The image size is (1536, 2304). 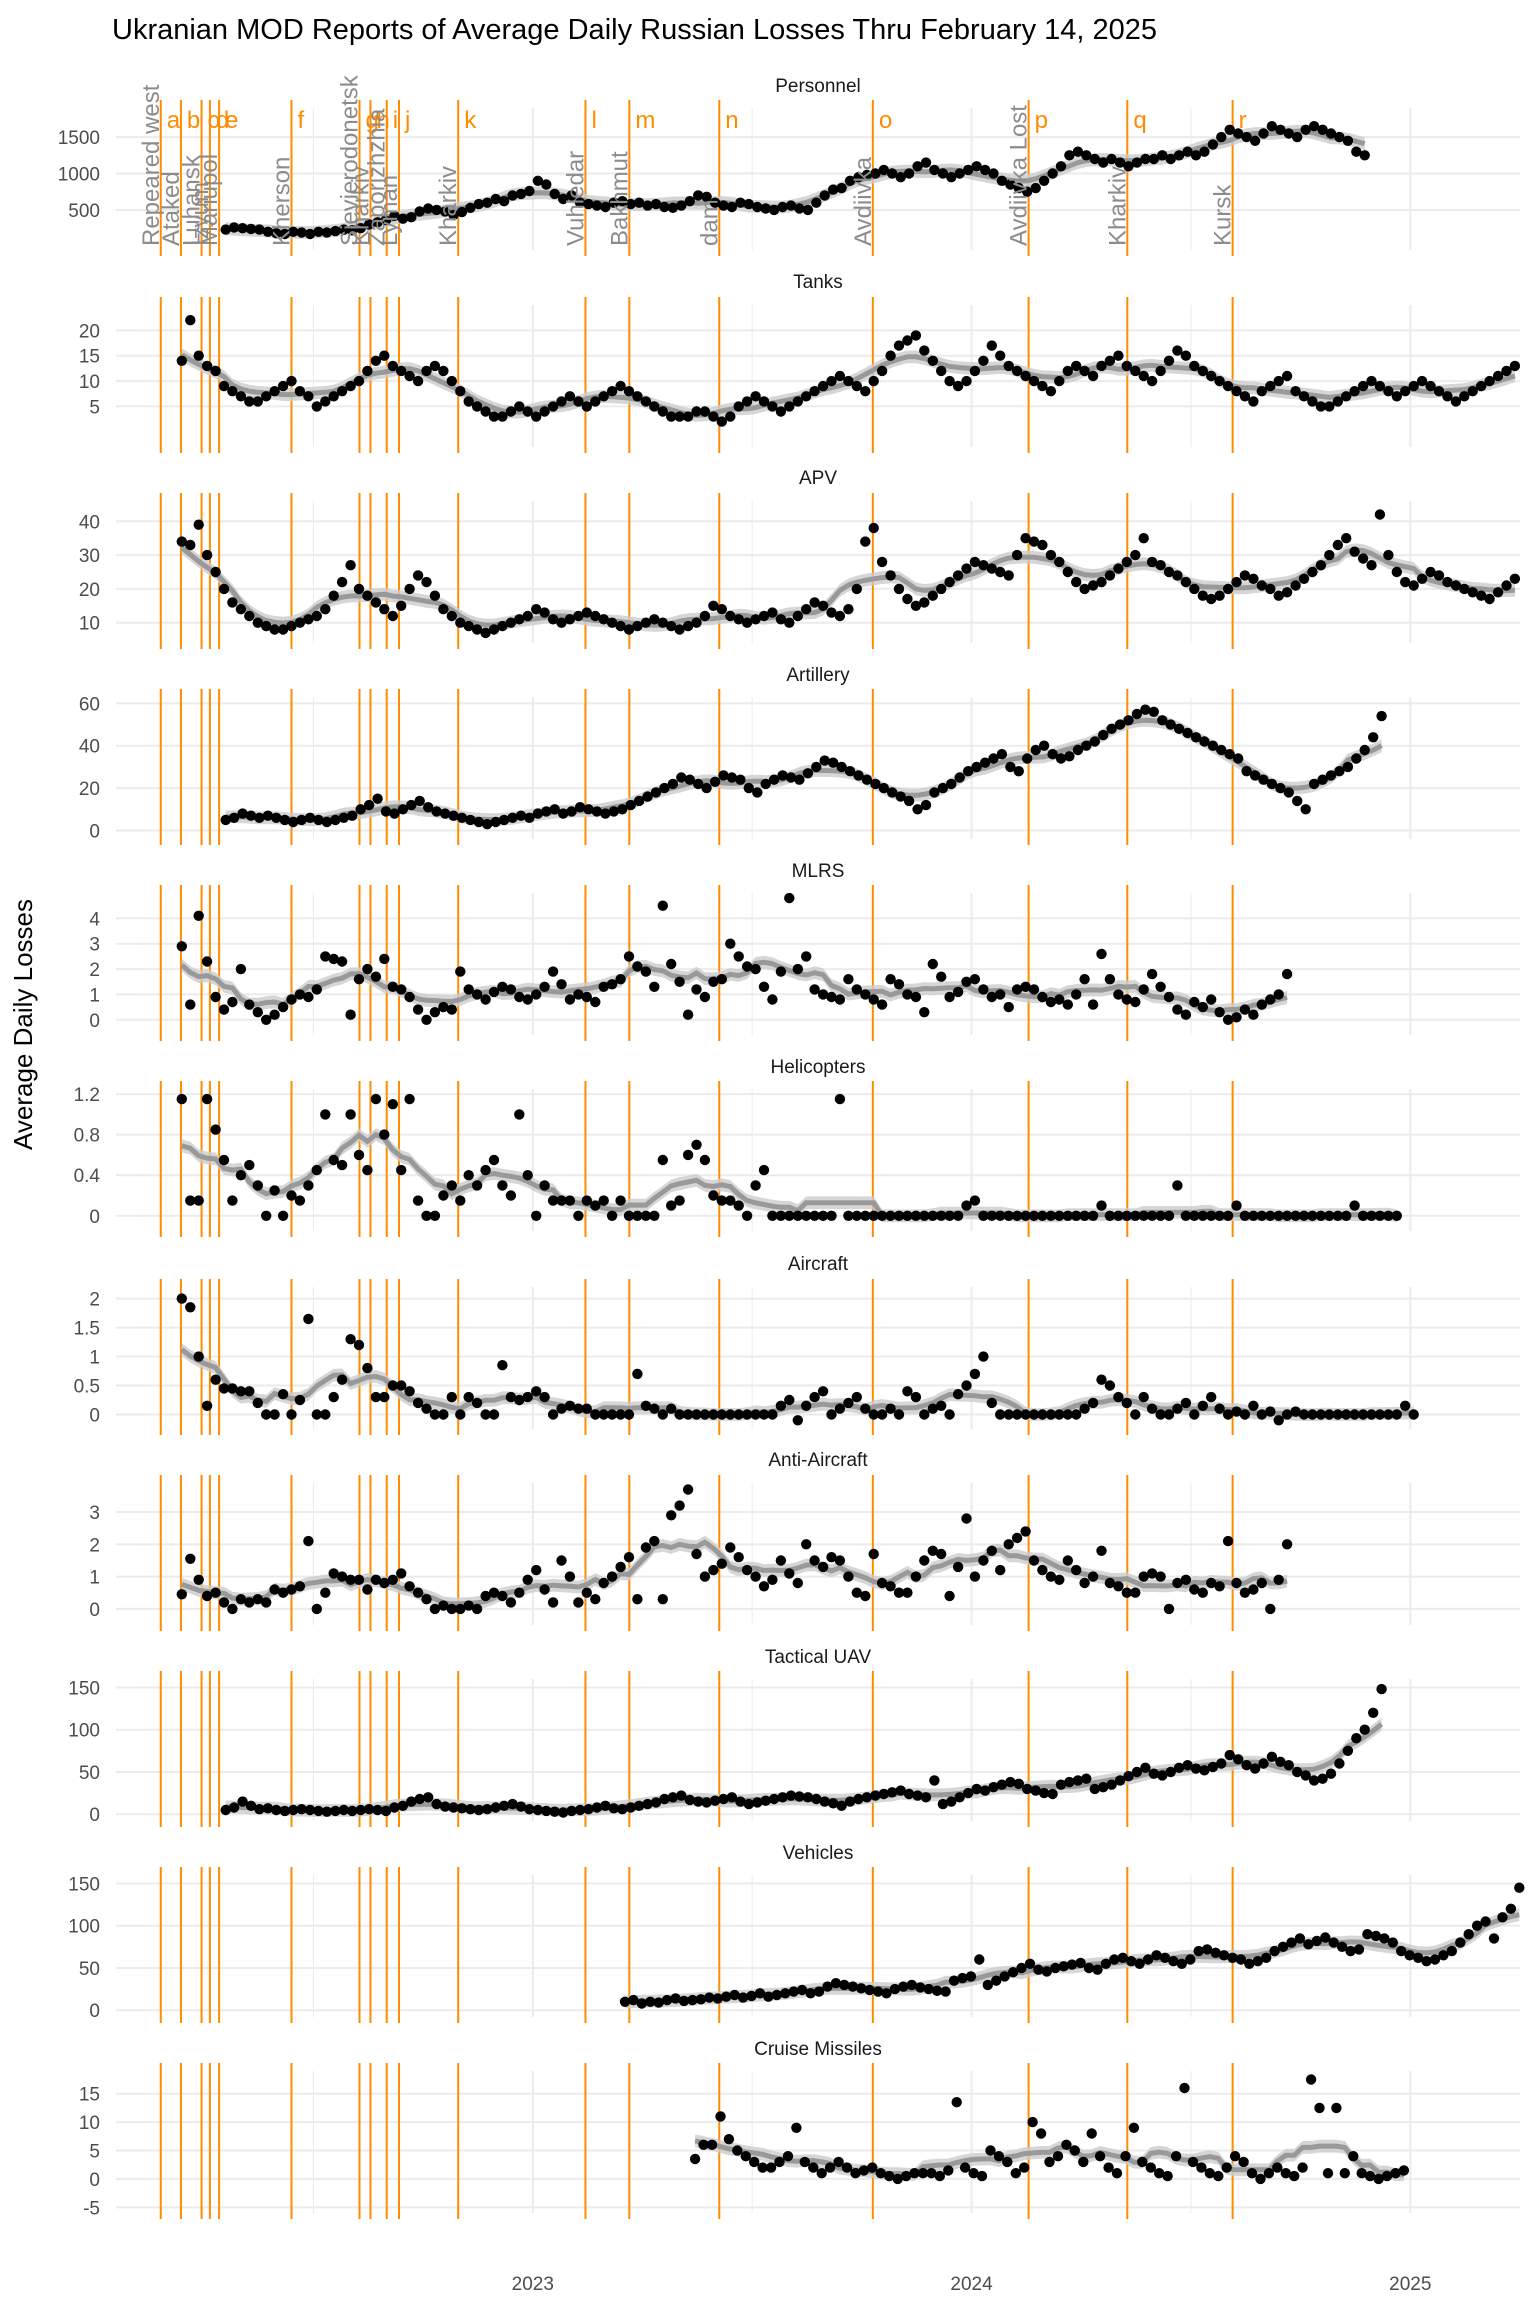 I want to click on y-tick-label: 1.5, so click(x=87, y=1329).